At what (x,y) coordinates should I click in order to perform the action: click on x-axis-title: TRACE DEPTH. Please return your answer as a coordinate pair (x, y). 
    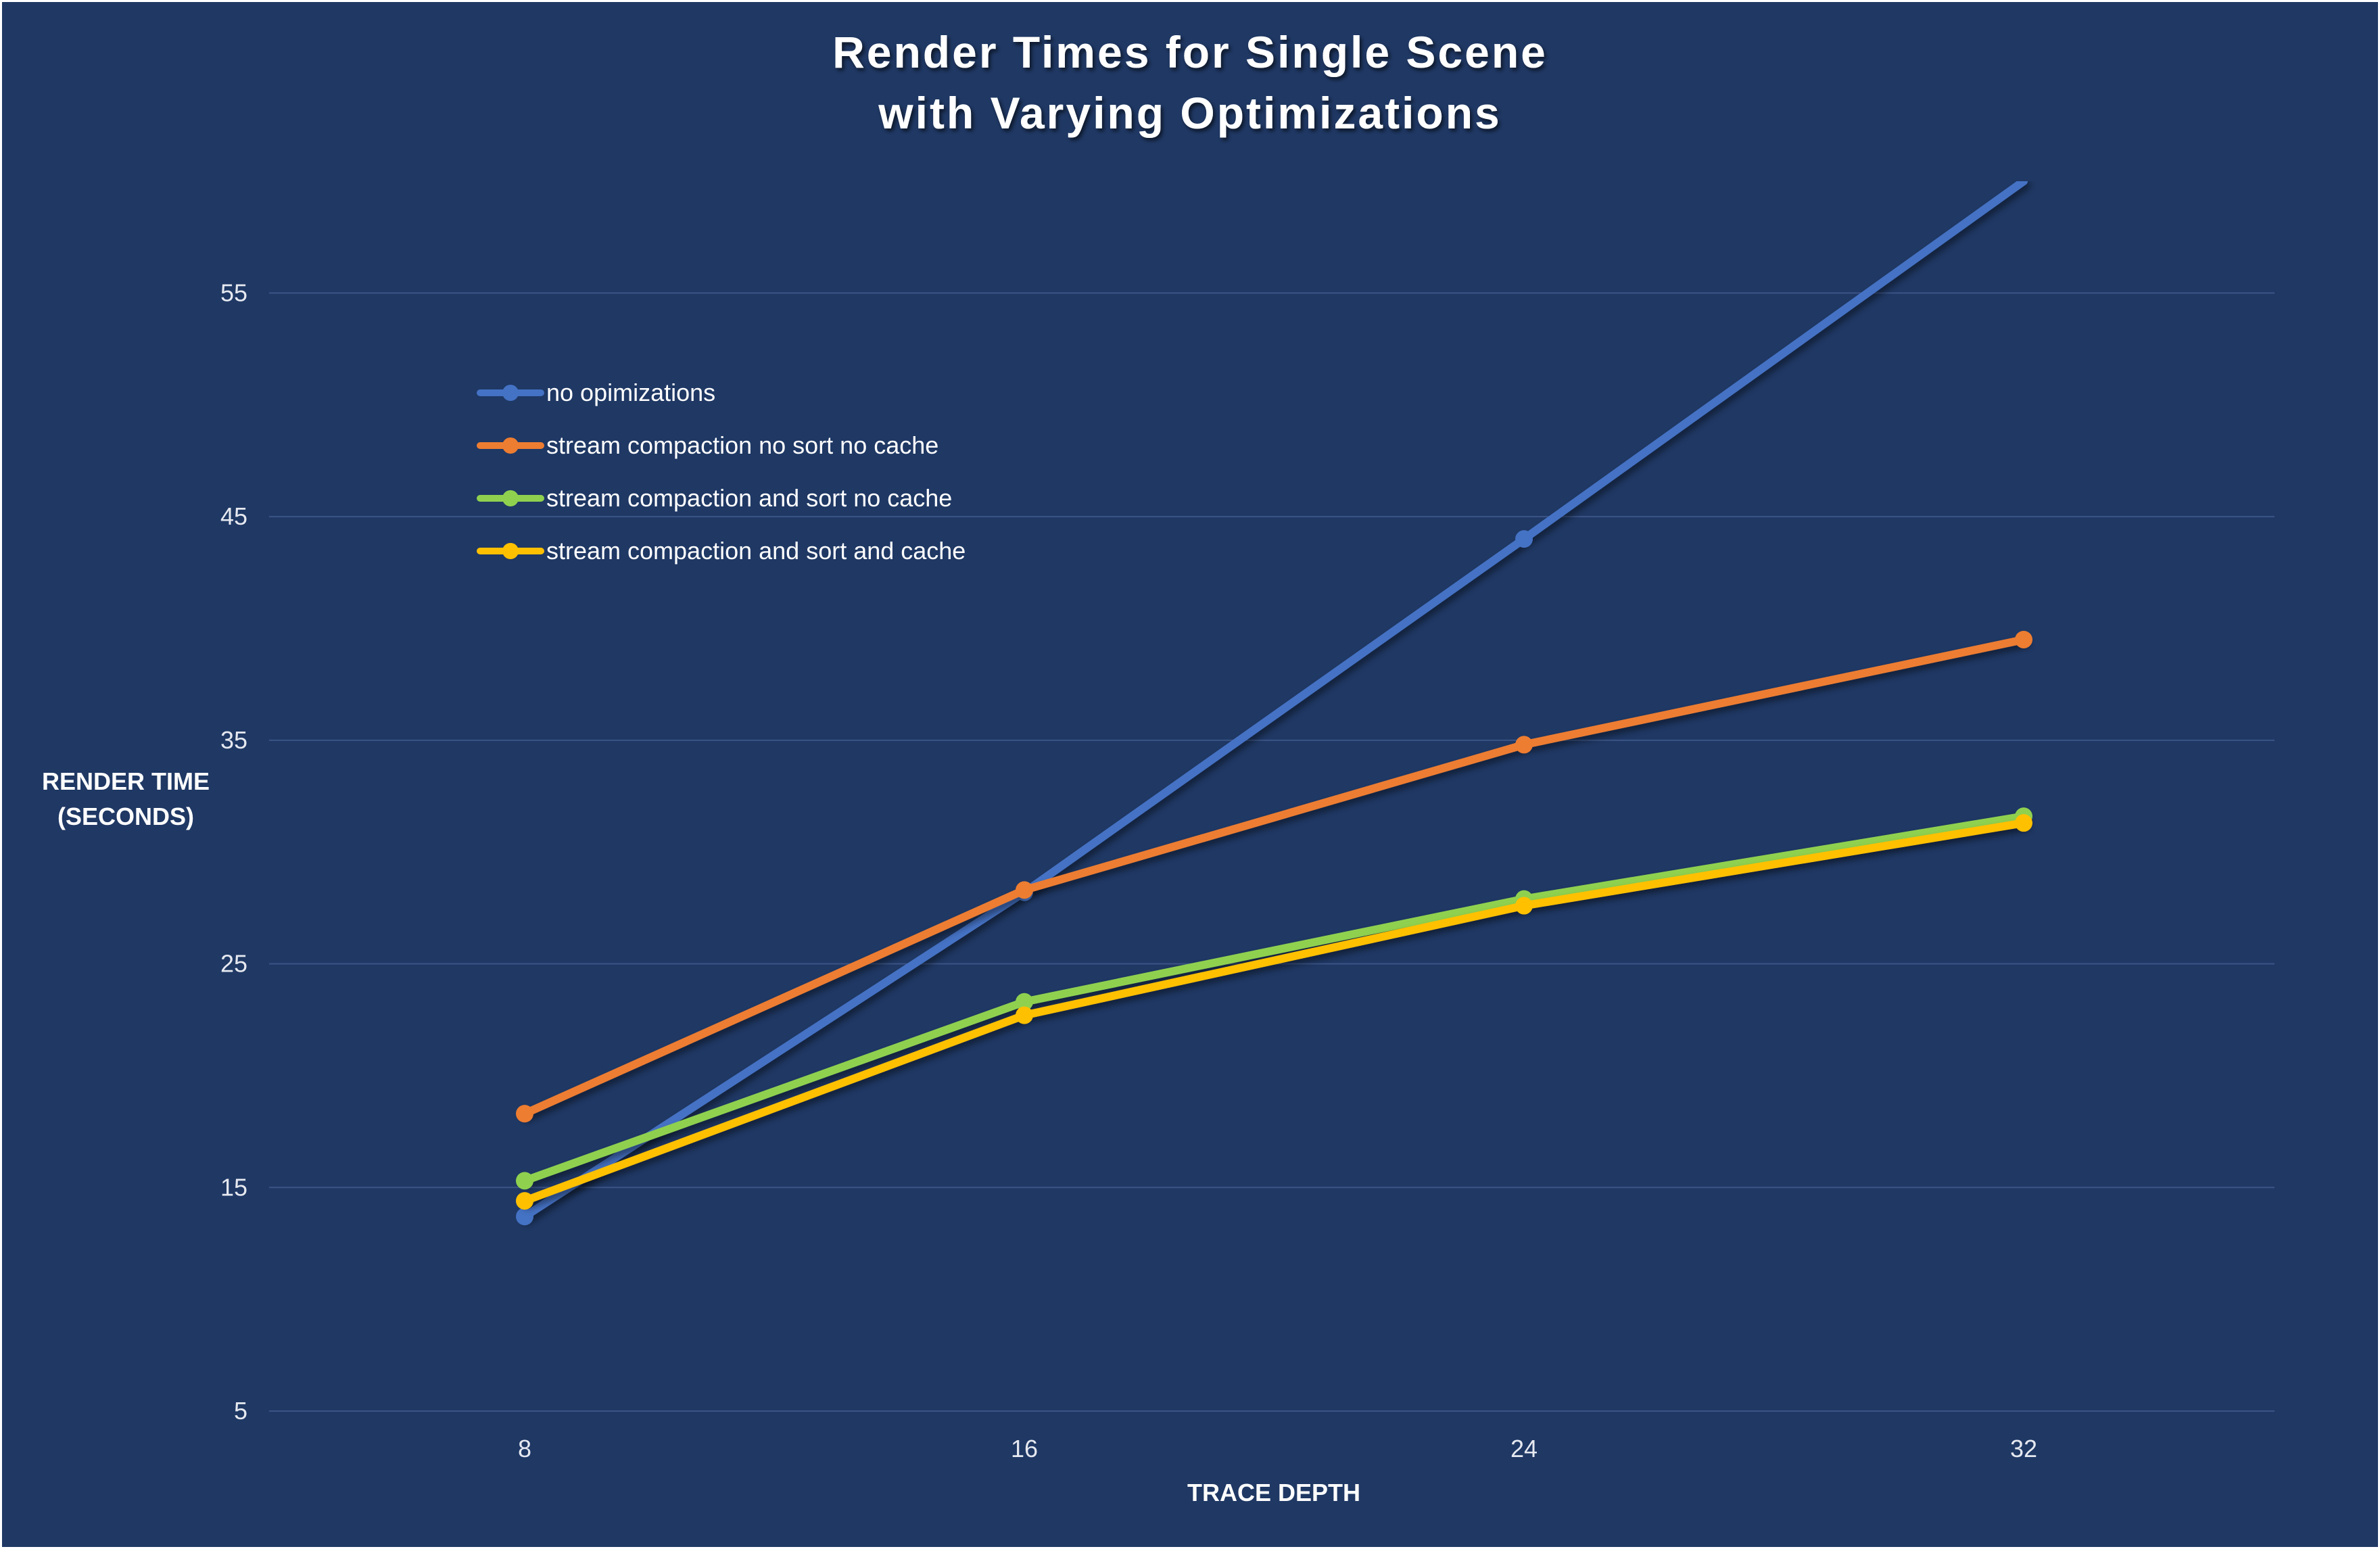
    Looking at the image, I should click on (1273, 1492).